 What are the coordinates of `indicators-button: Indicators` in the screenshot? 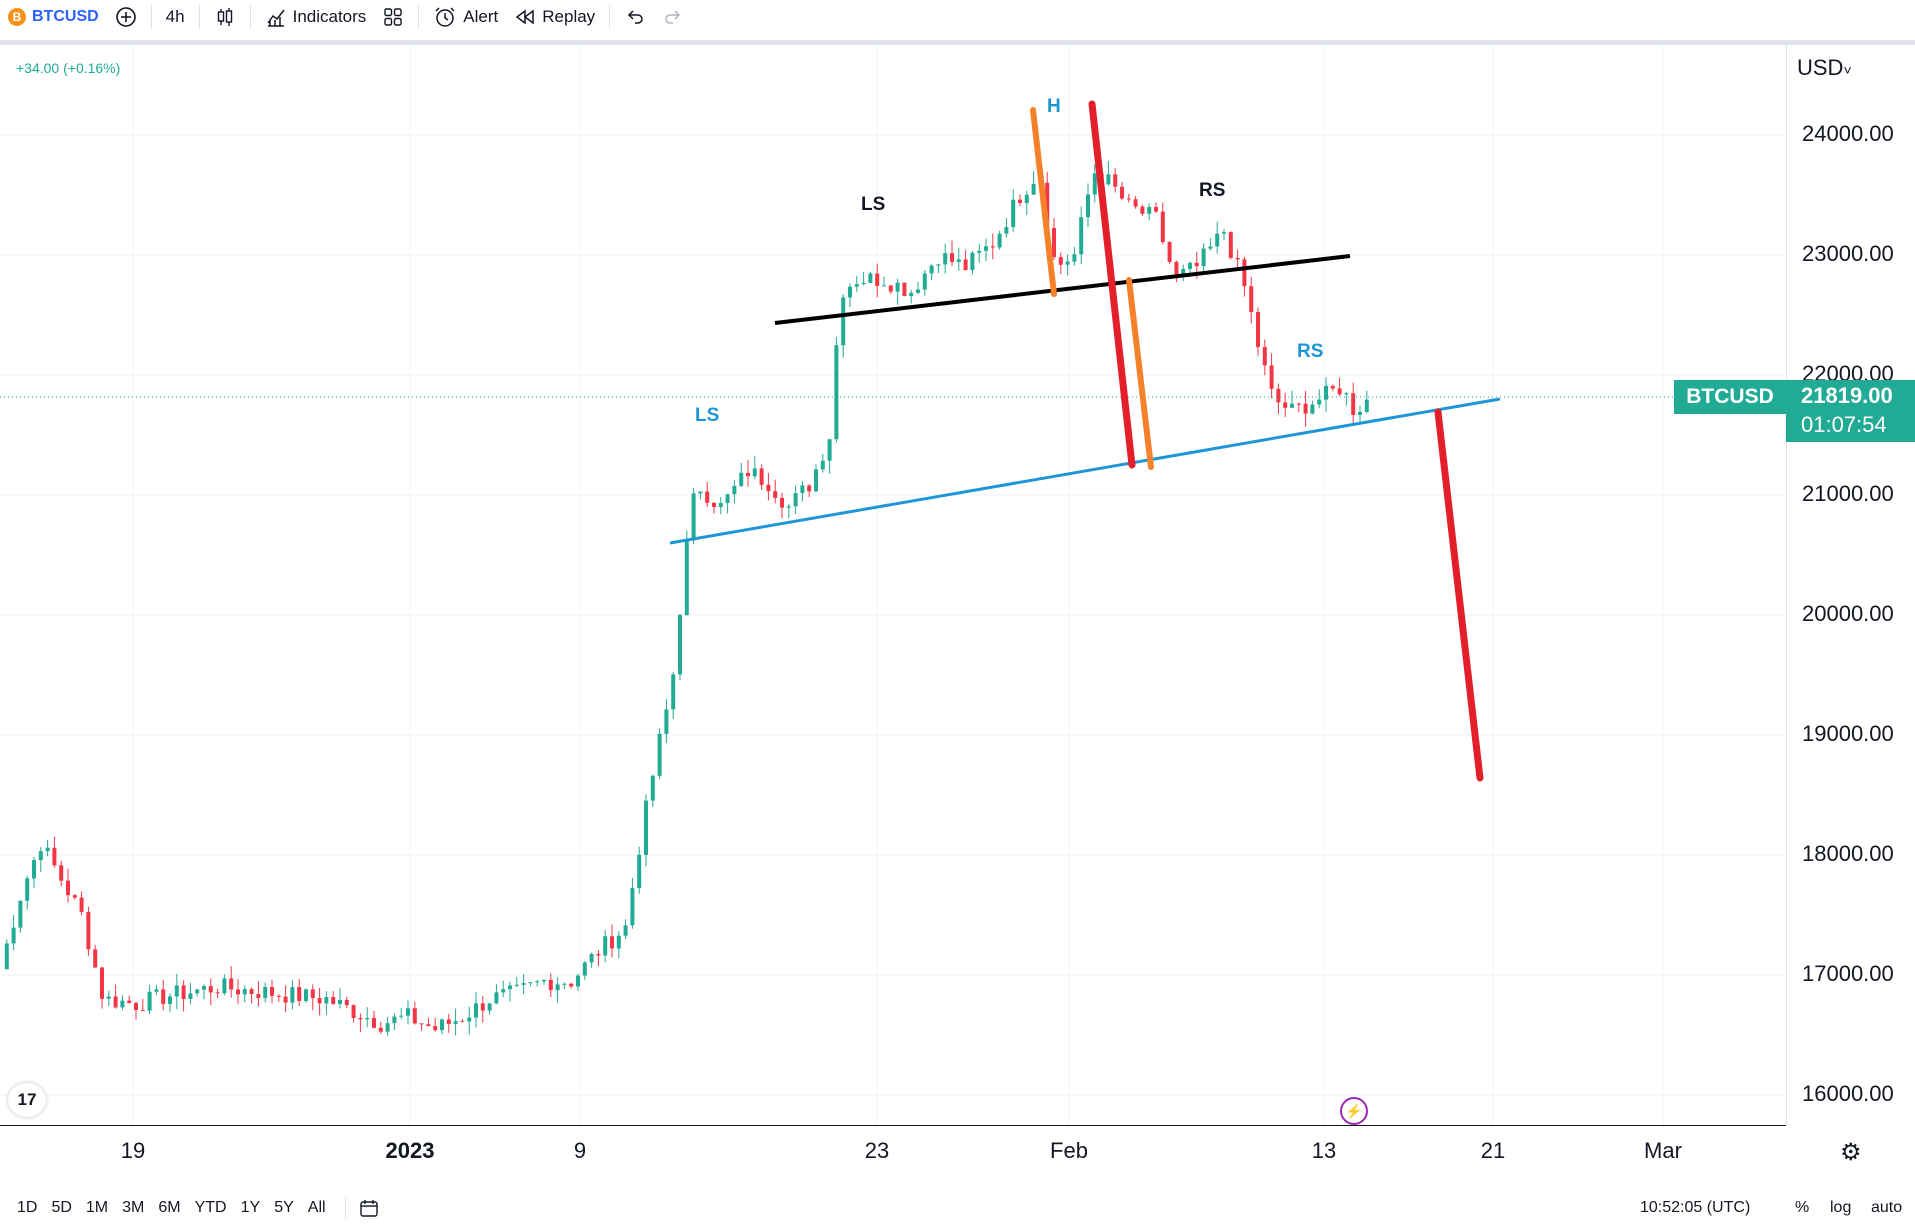 It's located at (316, 17).